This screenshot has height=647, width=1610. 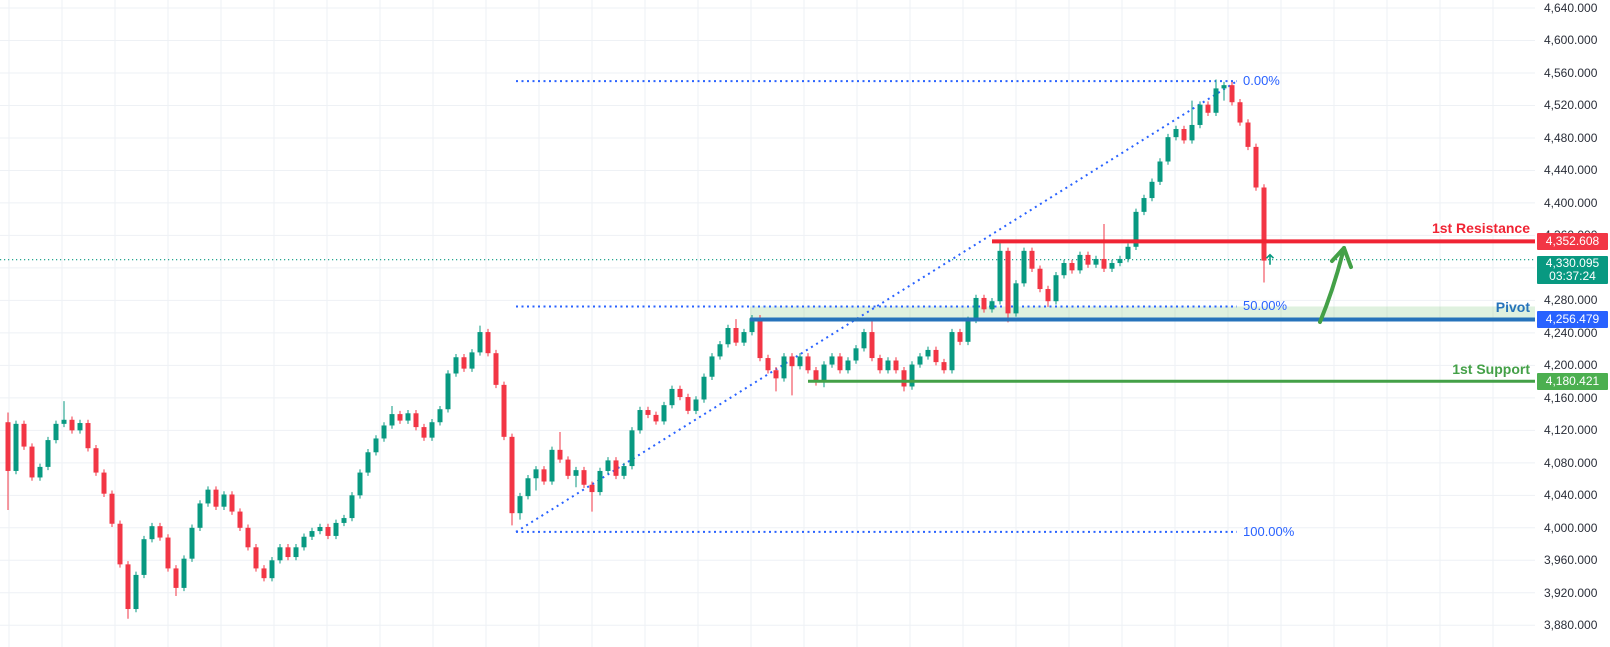 I want to click on price-axis-label: 3,920.000, so click(x=1571, y=592).